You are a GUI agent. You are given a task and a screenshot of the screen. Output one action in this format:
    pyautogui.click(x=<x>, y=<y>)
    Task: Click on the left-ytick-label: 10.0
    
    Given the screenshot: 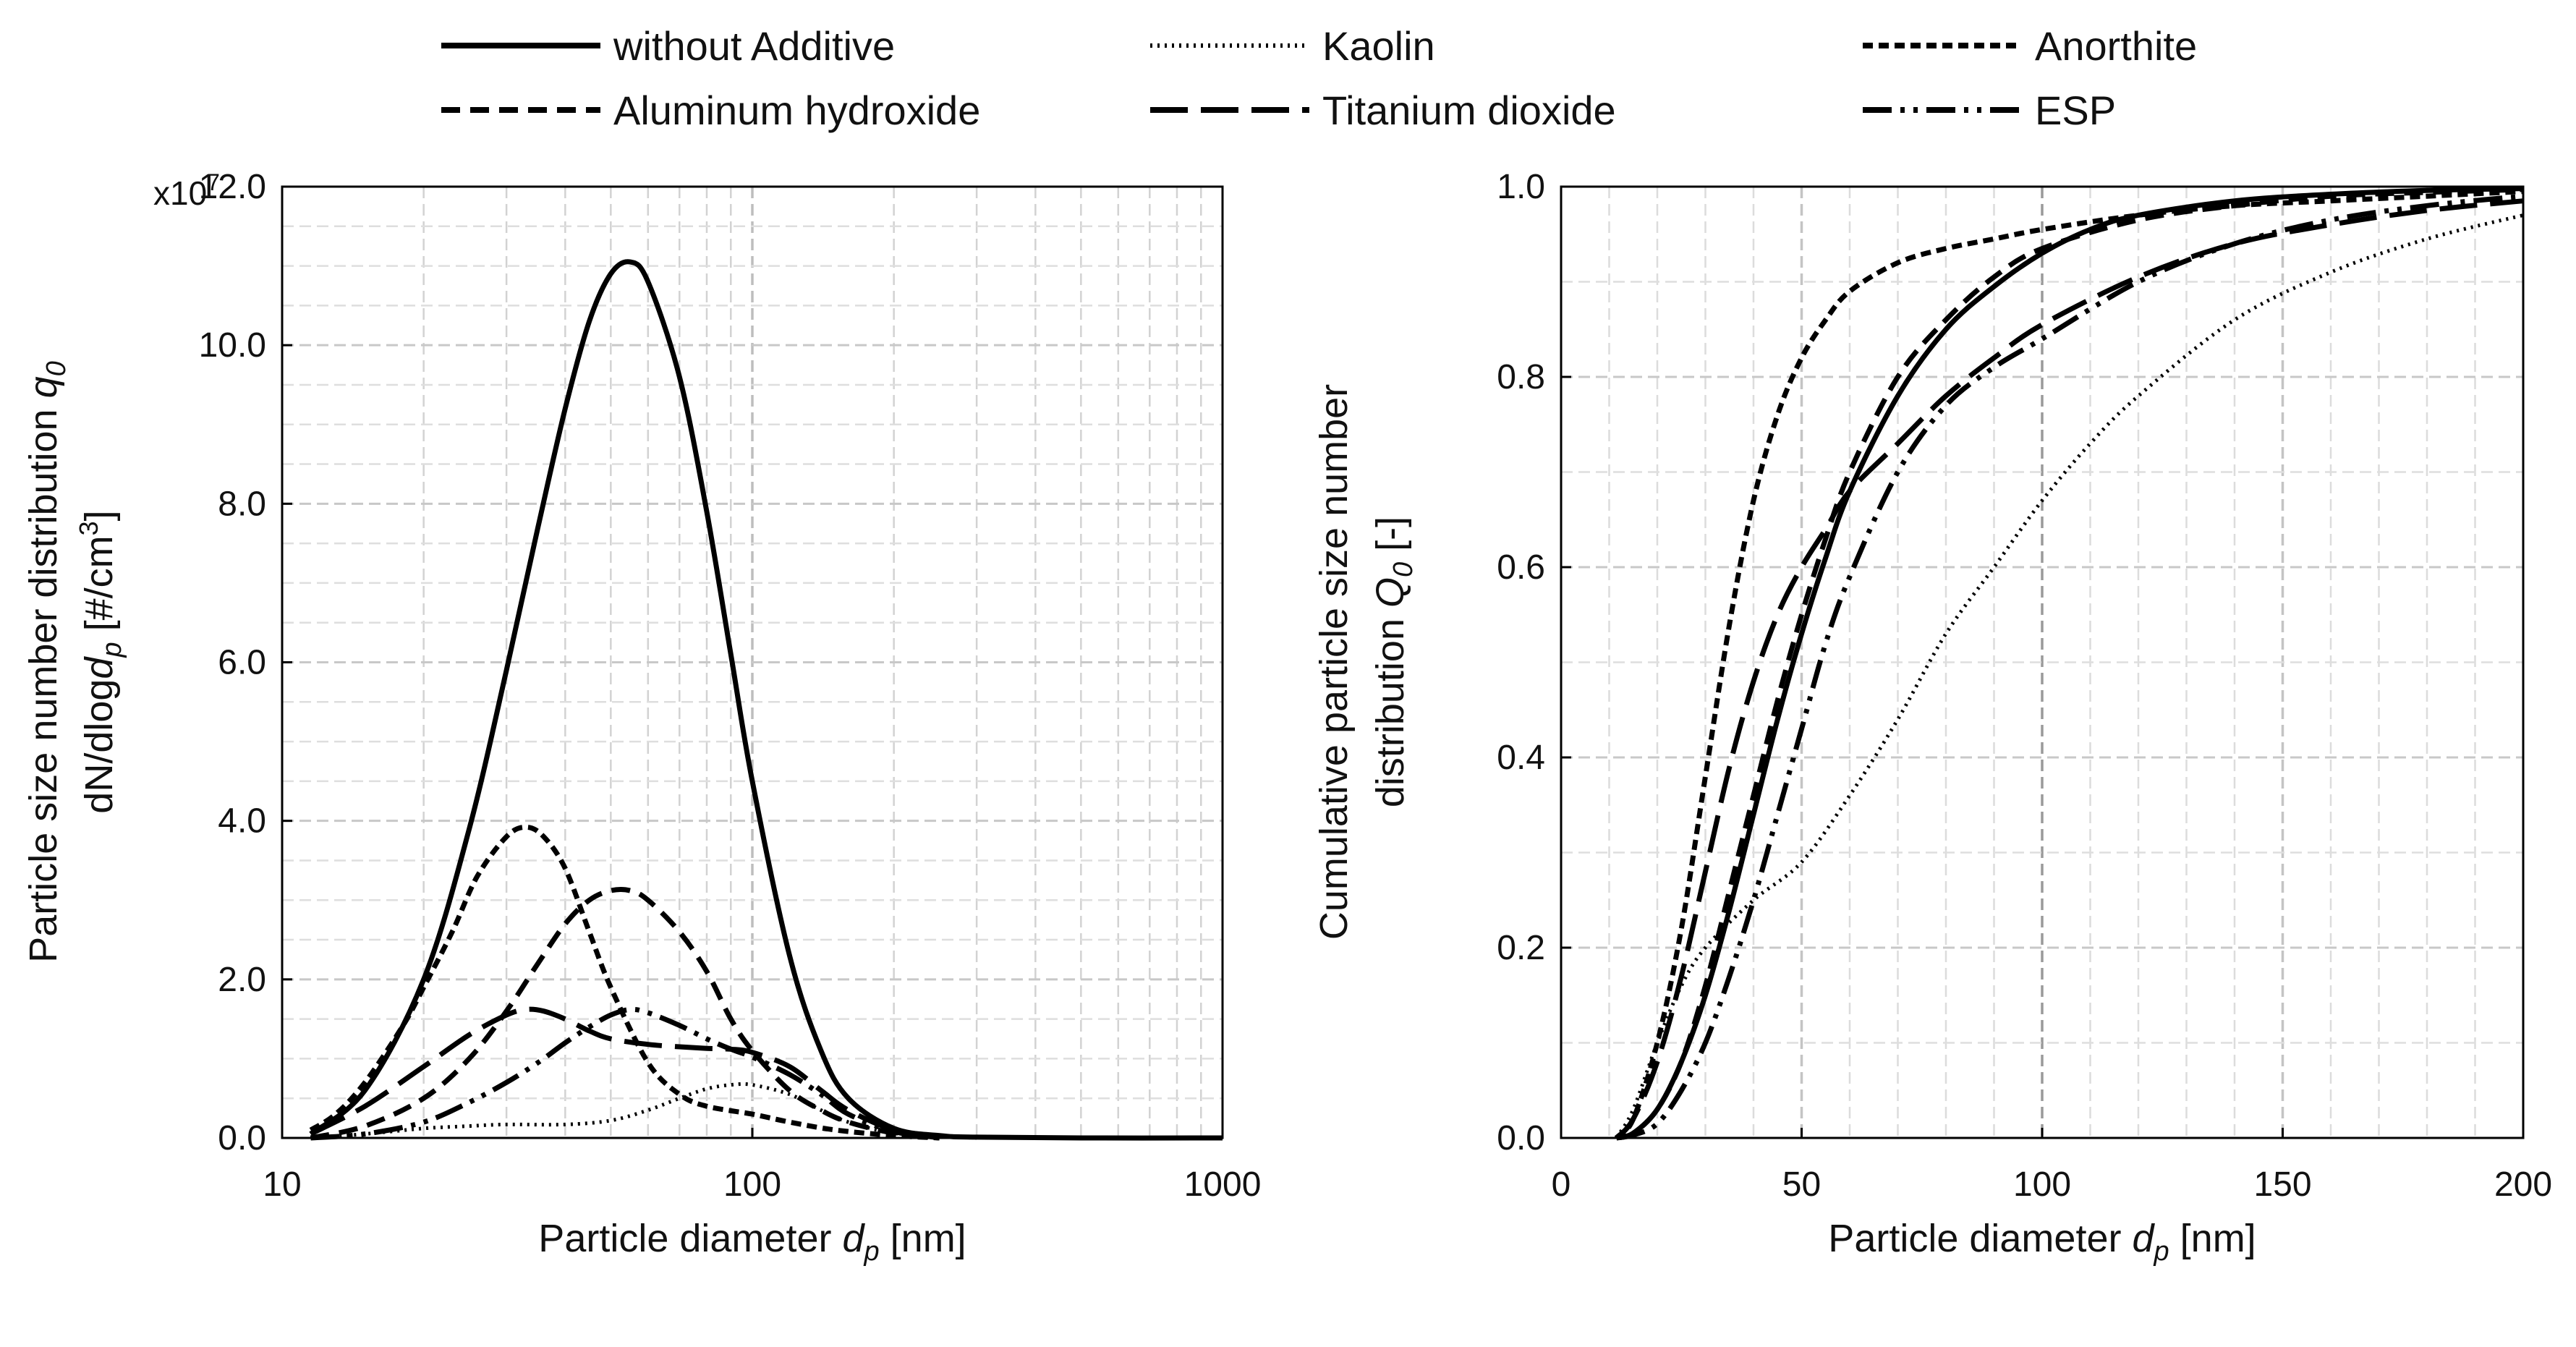 What is the action you would take?
    pyautogui.click(x=232, y=345)
    